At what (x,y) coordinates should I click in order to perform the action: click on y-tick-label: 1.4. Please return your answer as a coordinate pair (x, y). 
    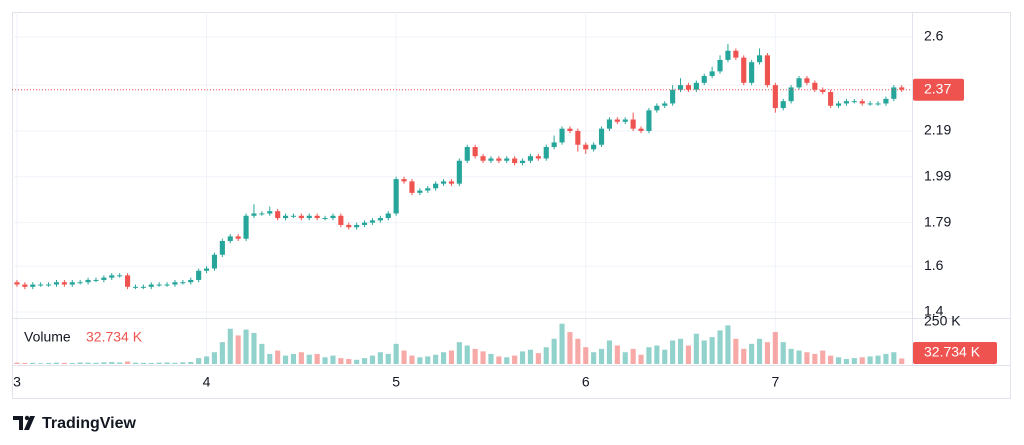
    Looking at the image, I should click on (934, 311).